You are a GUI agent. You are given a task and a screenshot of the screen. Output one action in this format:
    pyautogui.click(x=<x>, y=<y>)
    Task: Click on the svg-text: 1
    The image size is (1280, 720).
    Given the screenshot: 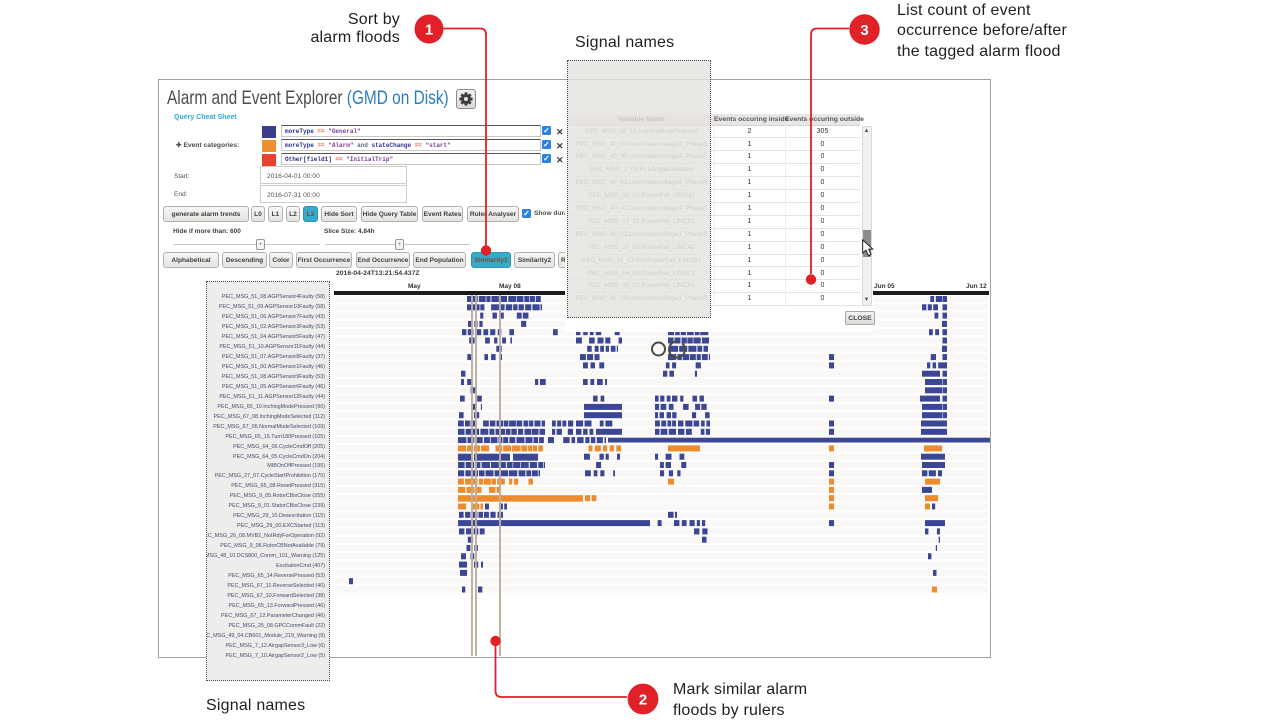 What is the action you would take?
    pyautogui.click(x=429, y=30)
    